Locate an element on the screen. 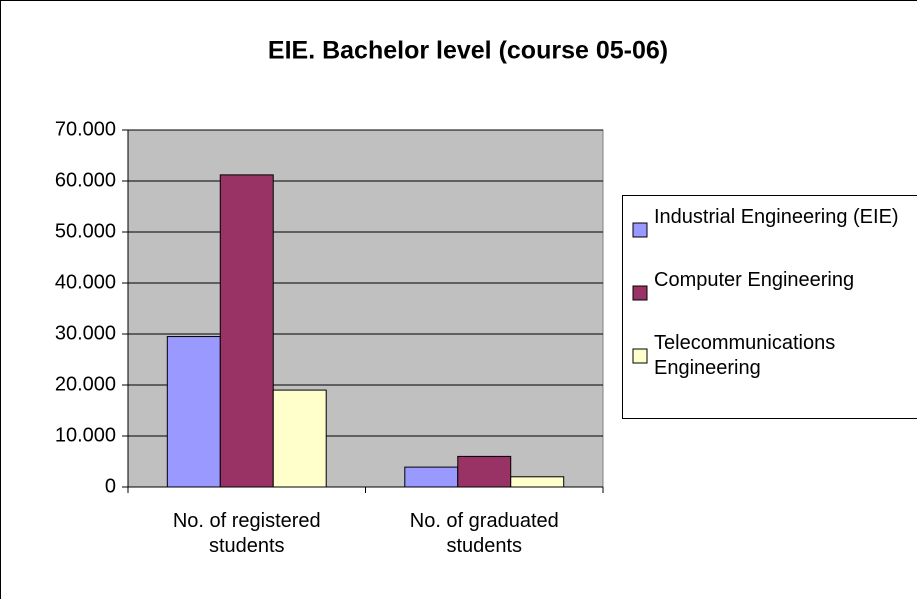  chart-title: EIE. Bachelor level (course 05-06) is located at coordinates (468, 51).